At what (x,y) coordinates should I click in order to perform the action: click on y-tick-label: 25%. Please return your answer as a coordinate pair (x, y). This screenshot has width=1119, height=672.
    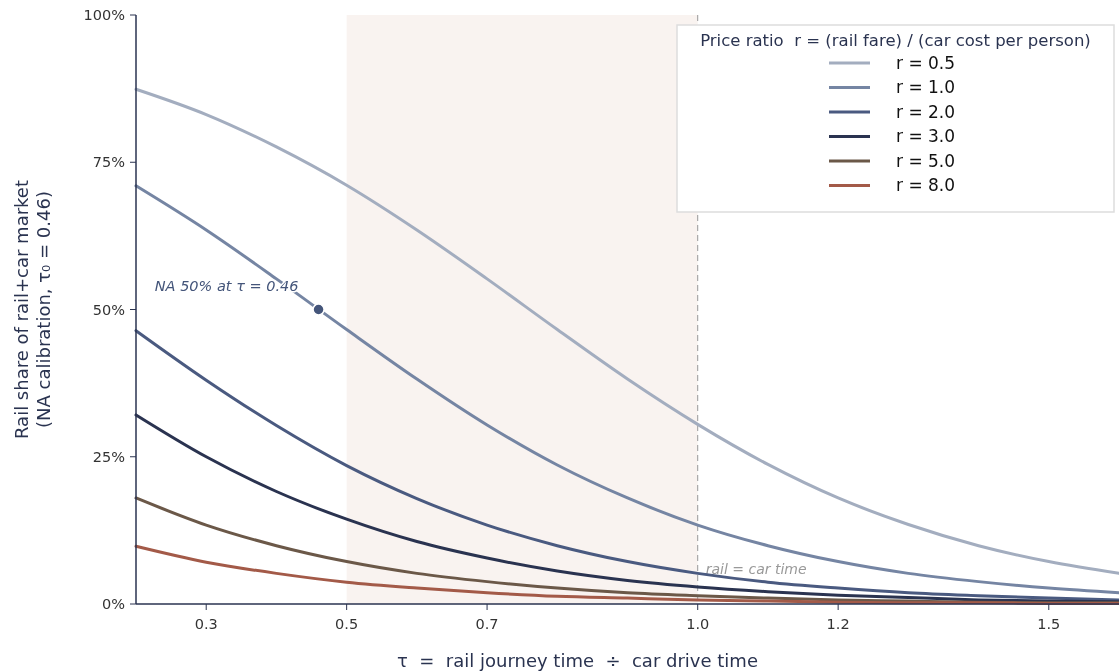
    Looking at the image, I should click on (108, 456).